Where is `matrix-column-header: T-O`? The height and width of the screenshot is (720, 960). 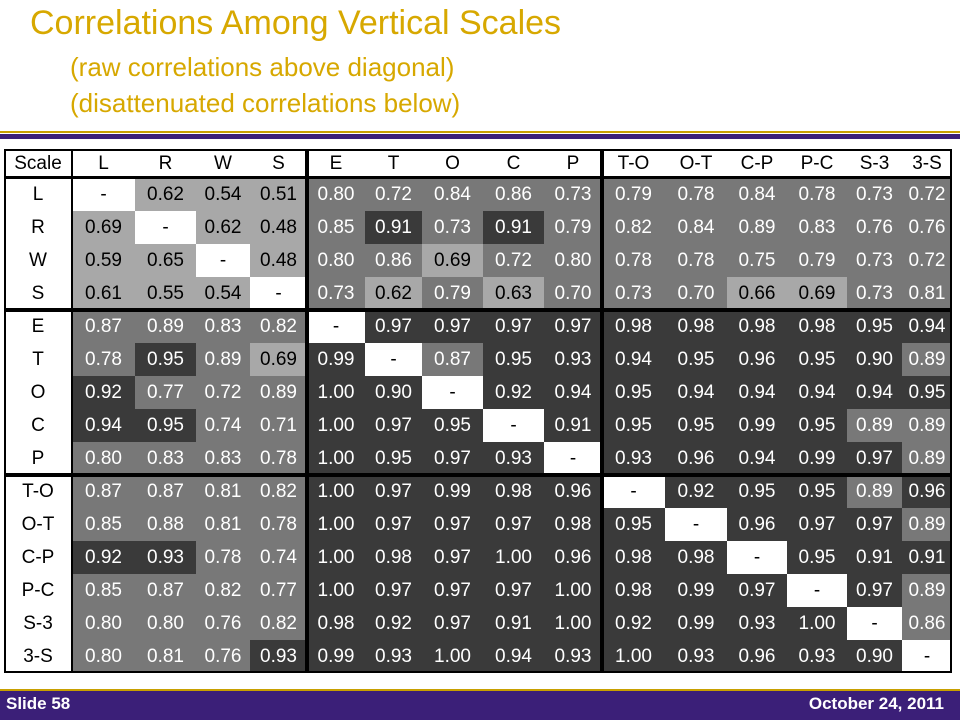
matrix-column-header: T-O is located at coordinates (633, 163).